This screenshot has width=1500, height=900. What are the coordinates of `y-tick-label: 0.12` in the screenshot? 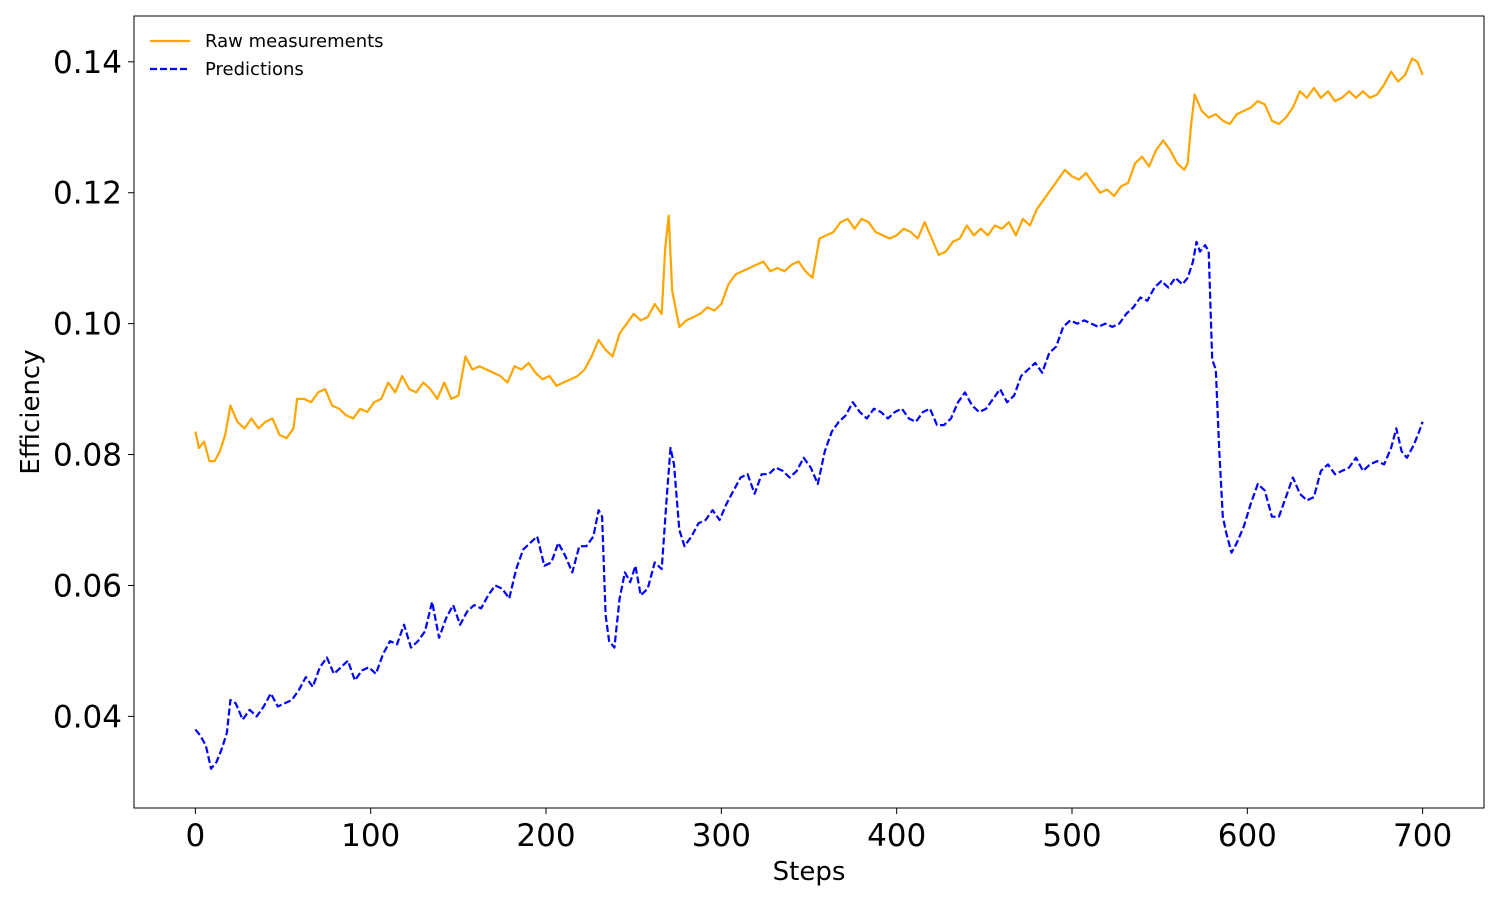 It's located at (87, 194).